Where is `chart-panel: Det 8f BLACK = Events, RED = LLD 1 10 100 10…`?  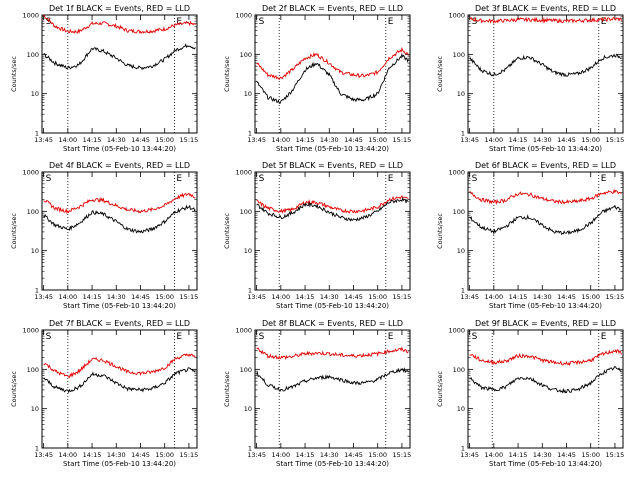 chart-panel: Det 8f BLACK = Events, RED = LLD 1 10 100 10… is located at coordinates (317, 393).